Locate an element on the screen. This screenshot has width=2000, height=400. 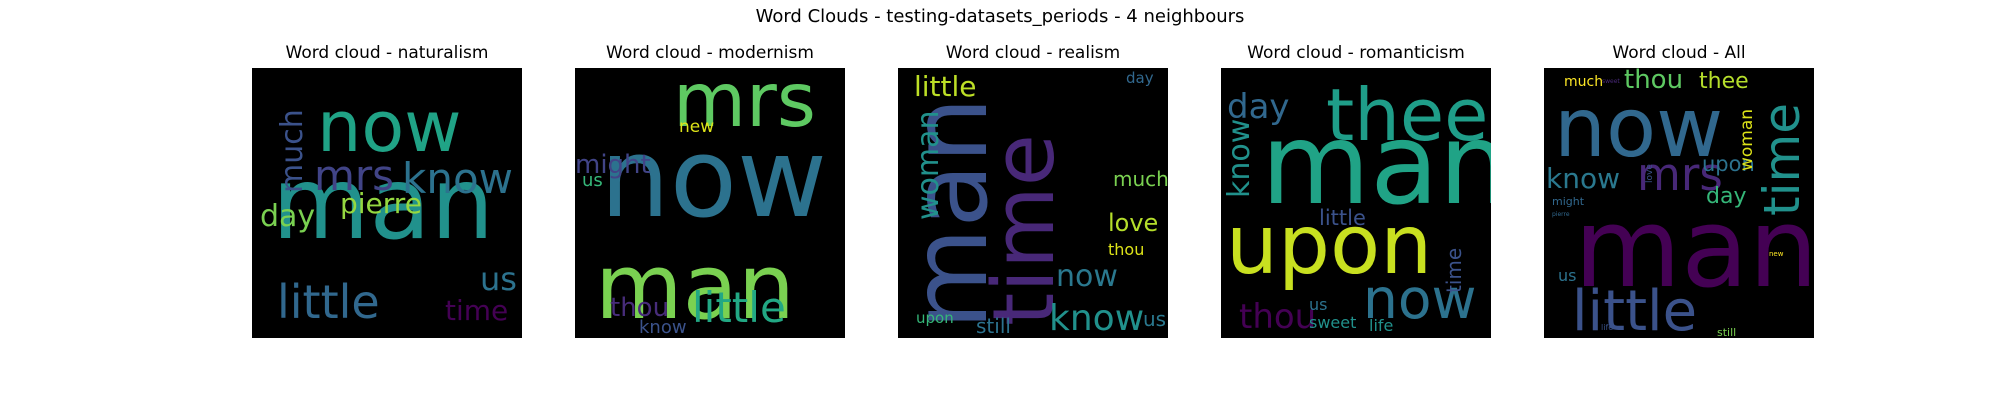
wordcloud-naturalism: man now know mrs little pierre much day us time is located at coordinates (387, 203).